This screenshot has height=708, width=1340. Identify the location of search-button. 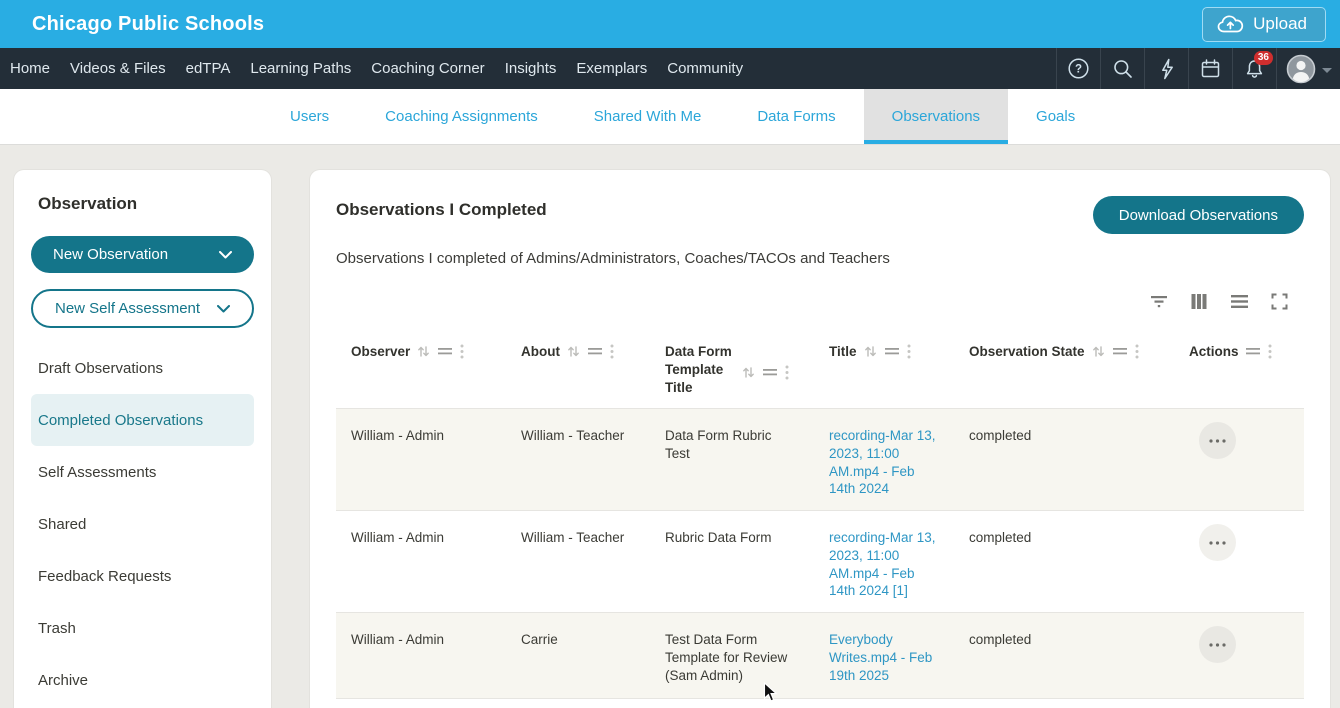
(1122, 68).